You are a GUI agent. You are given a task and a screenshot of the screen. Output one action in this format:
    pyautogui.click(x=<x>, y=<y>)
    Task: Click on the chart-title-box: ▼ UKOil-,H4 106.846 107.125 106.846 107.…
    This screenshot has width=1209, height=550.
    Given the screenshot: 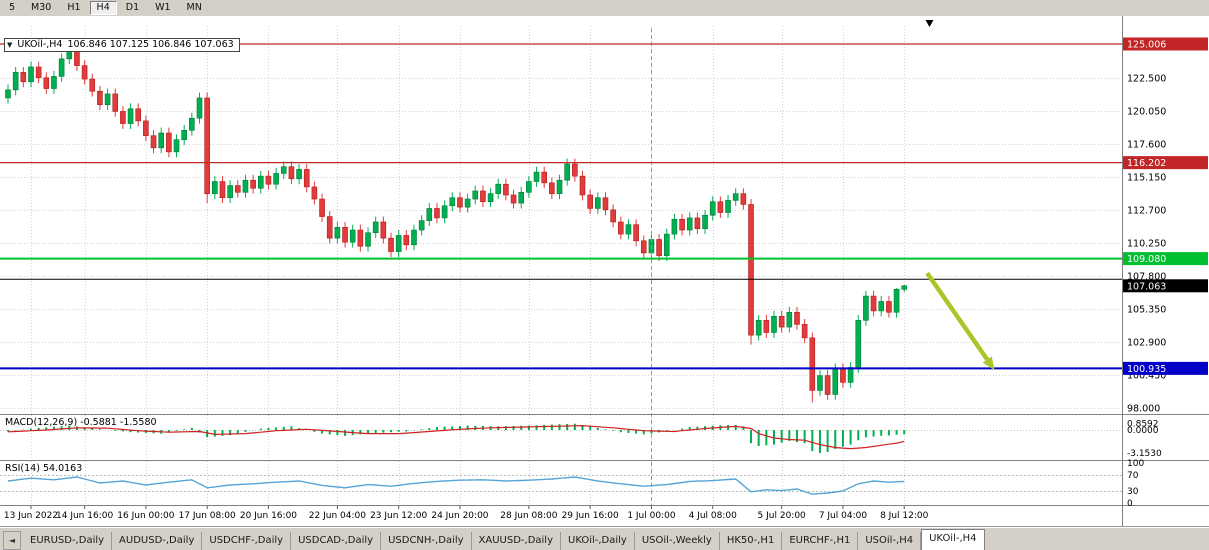 What is the action you would take?
    pyautogui.click(x=122, y=45)
    